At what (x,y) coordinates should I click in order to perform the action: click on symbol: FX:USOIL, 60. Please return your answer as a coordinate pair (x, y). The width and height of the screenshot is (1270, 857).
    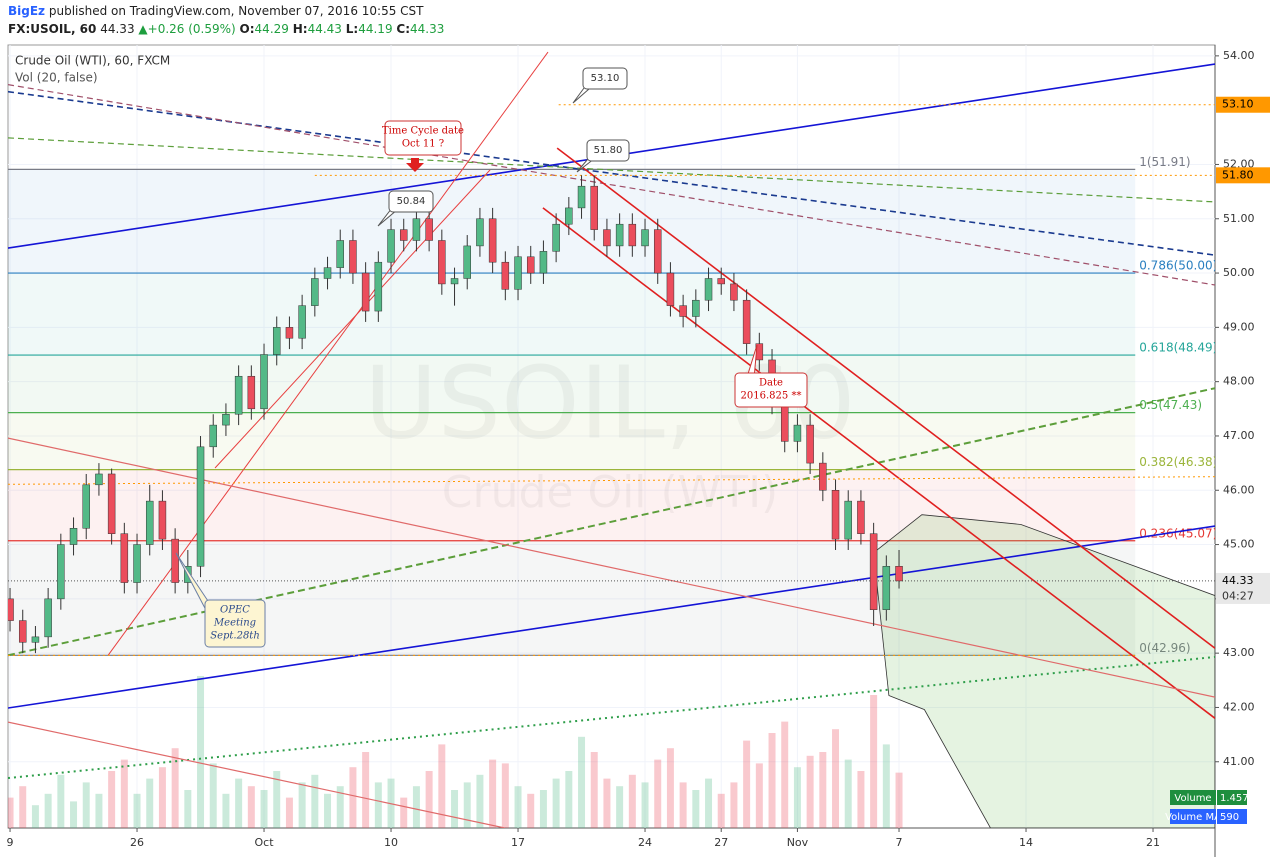
    Looking at the image, I should click on (52, 29).